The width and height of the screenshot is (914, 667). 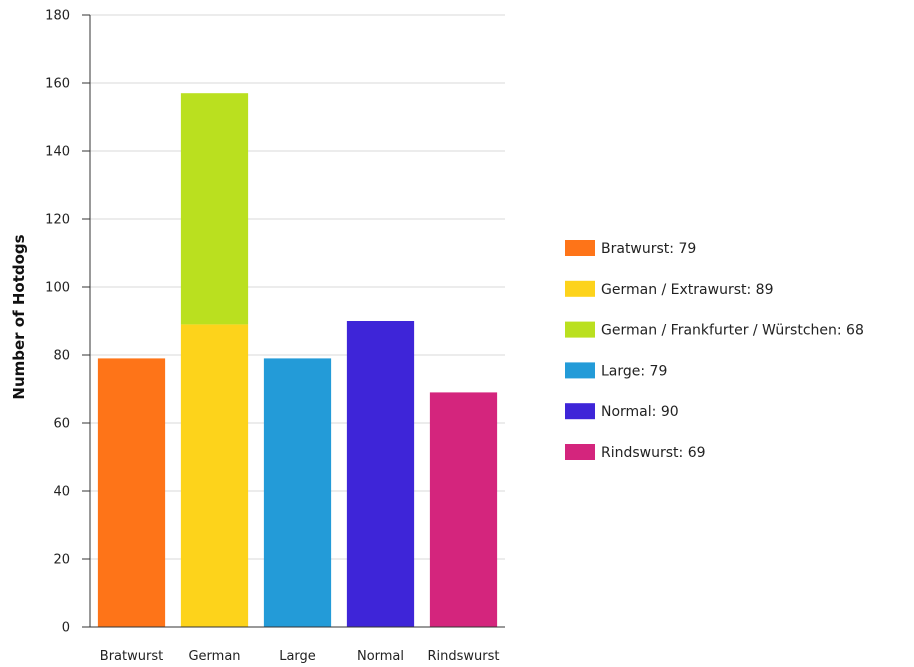 I want to click on legend-label: Rindswurst: 69, so click(x=653, y=453).